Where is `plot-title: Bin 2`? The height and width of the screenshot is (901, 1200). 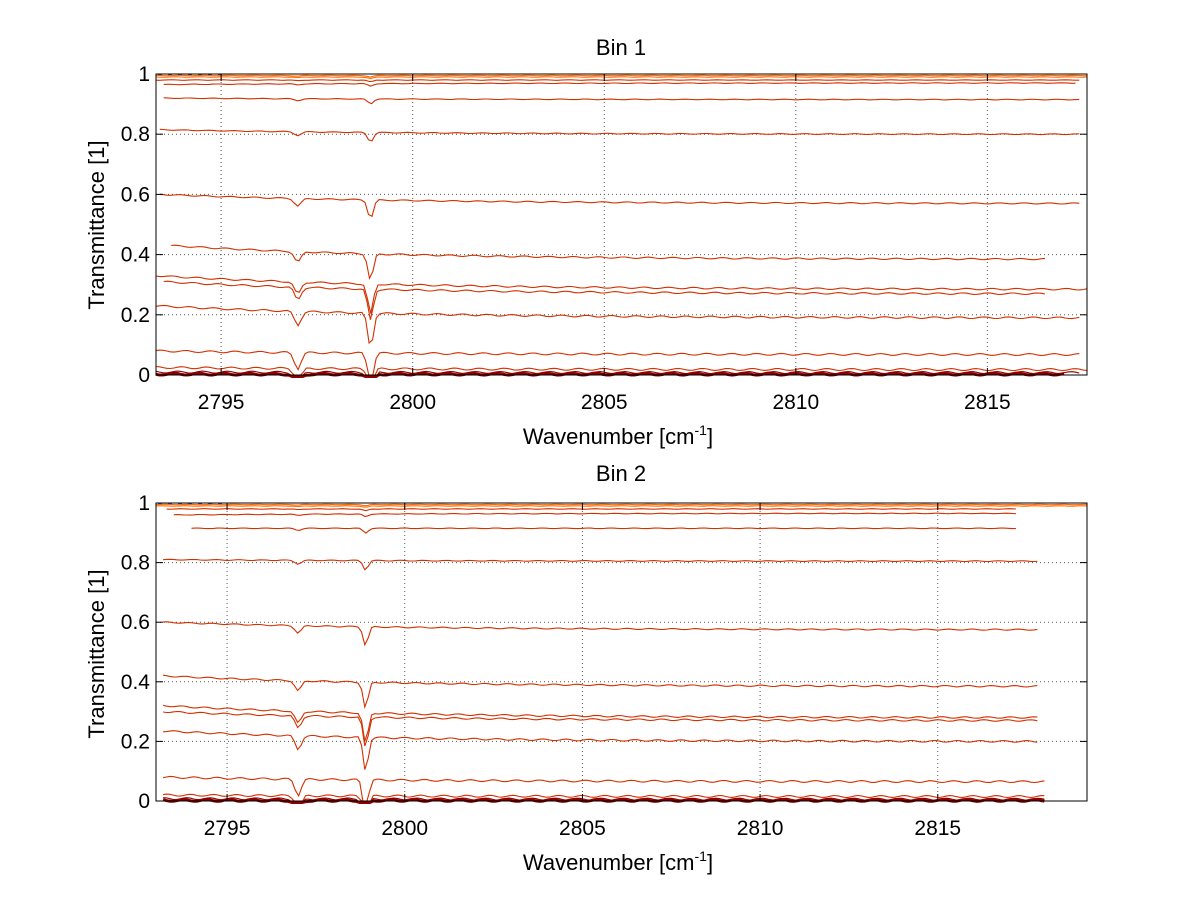 plot-title: Bin 2 is located at coordinates (621, 473).